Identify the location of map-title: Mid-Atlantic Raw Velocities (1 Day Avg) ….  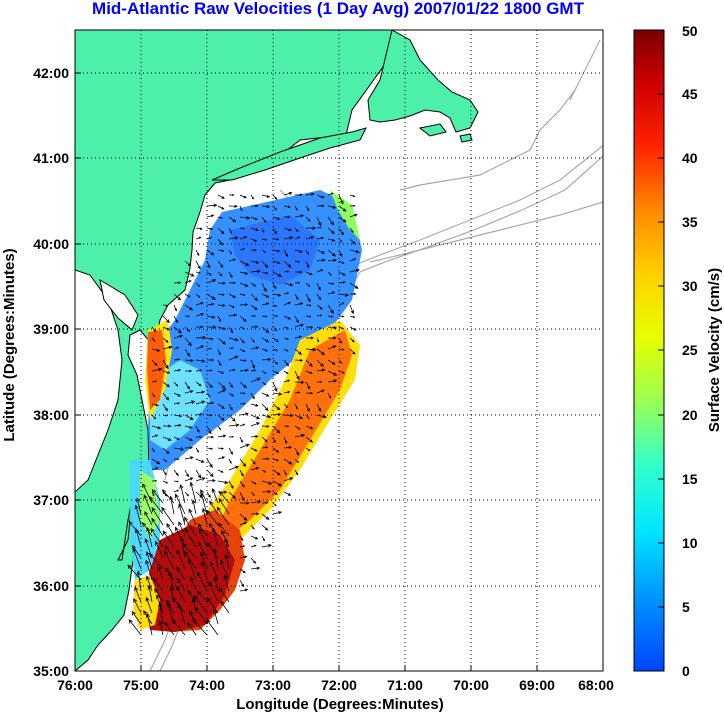
(338, 9).